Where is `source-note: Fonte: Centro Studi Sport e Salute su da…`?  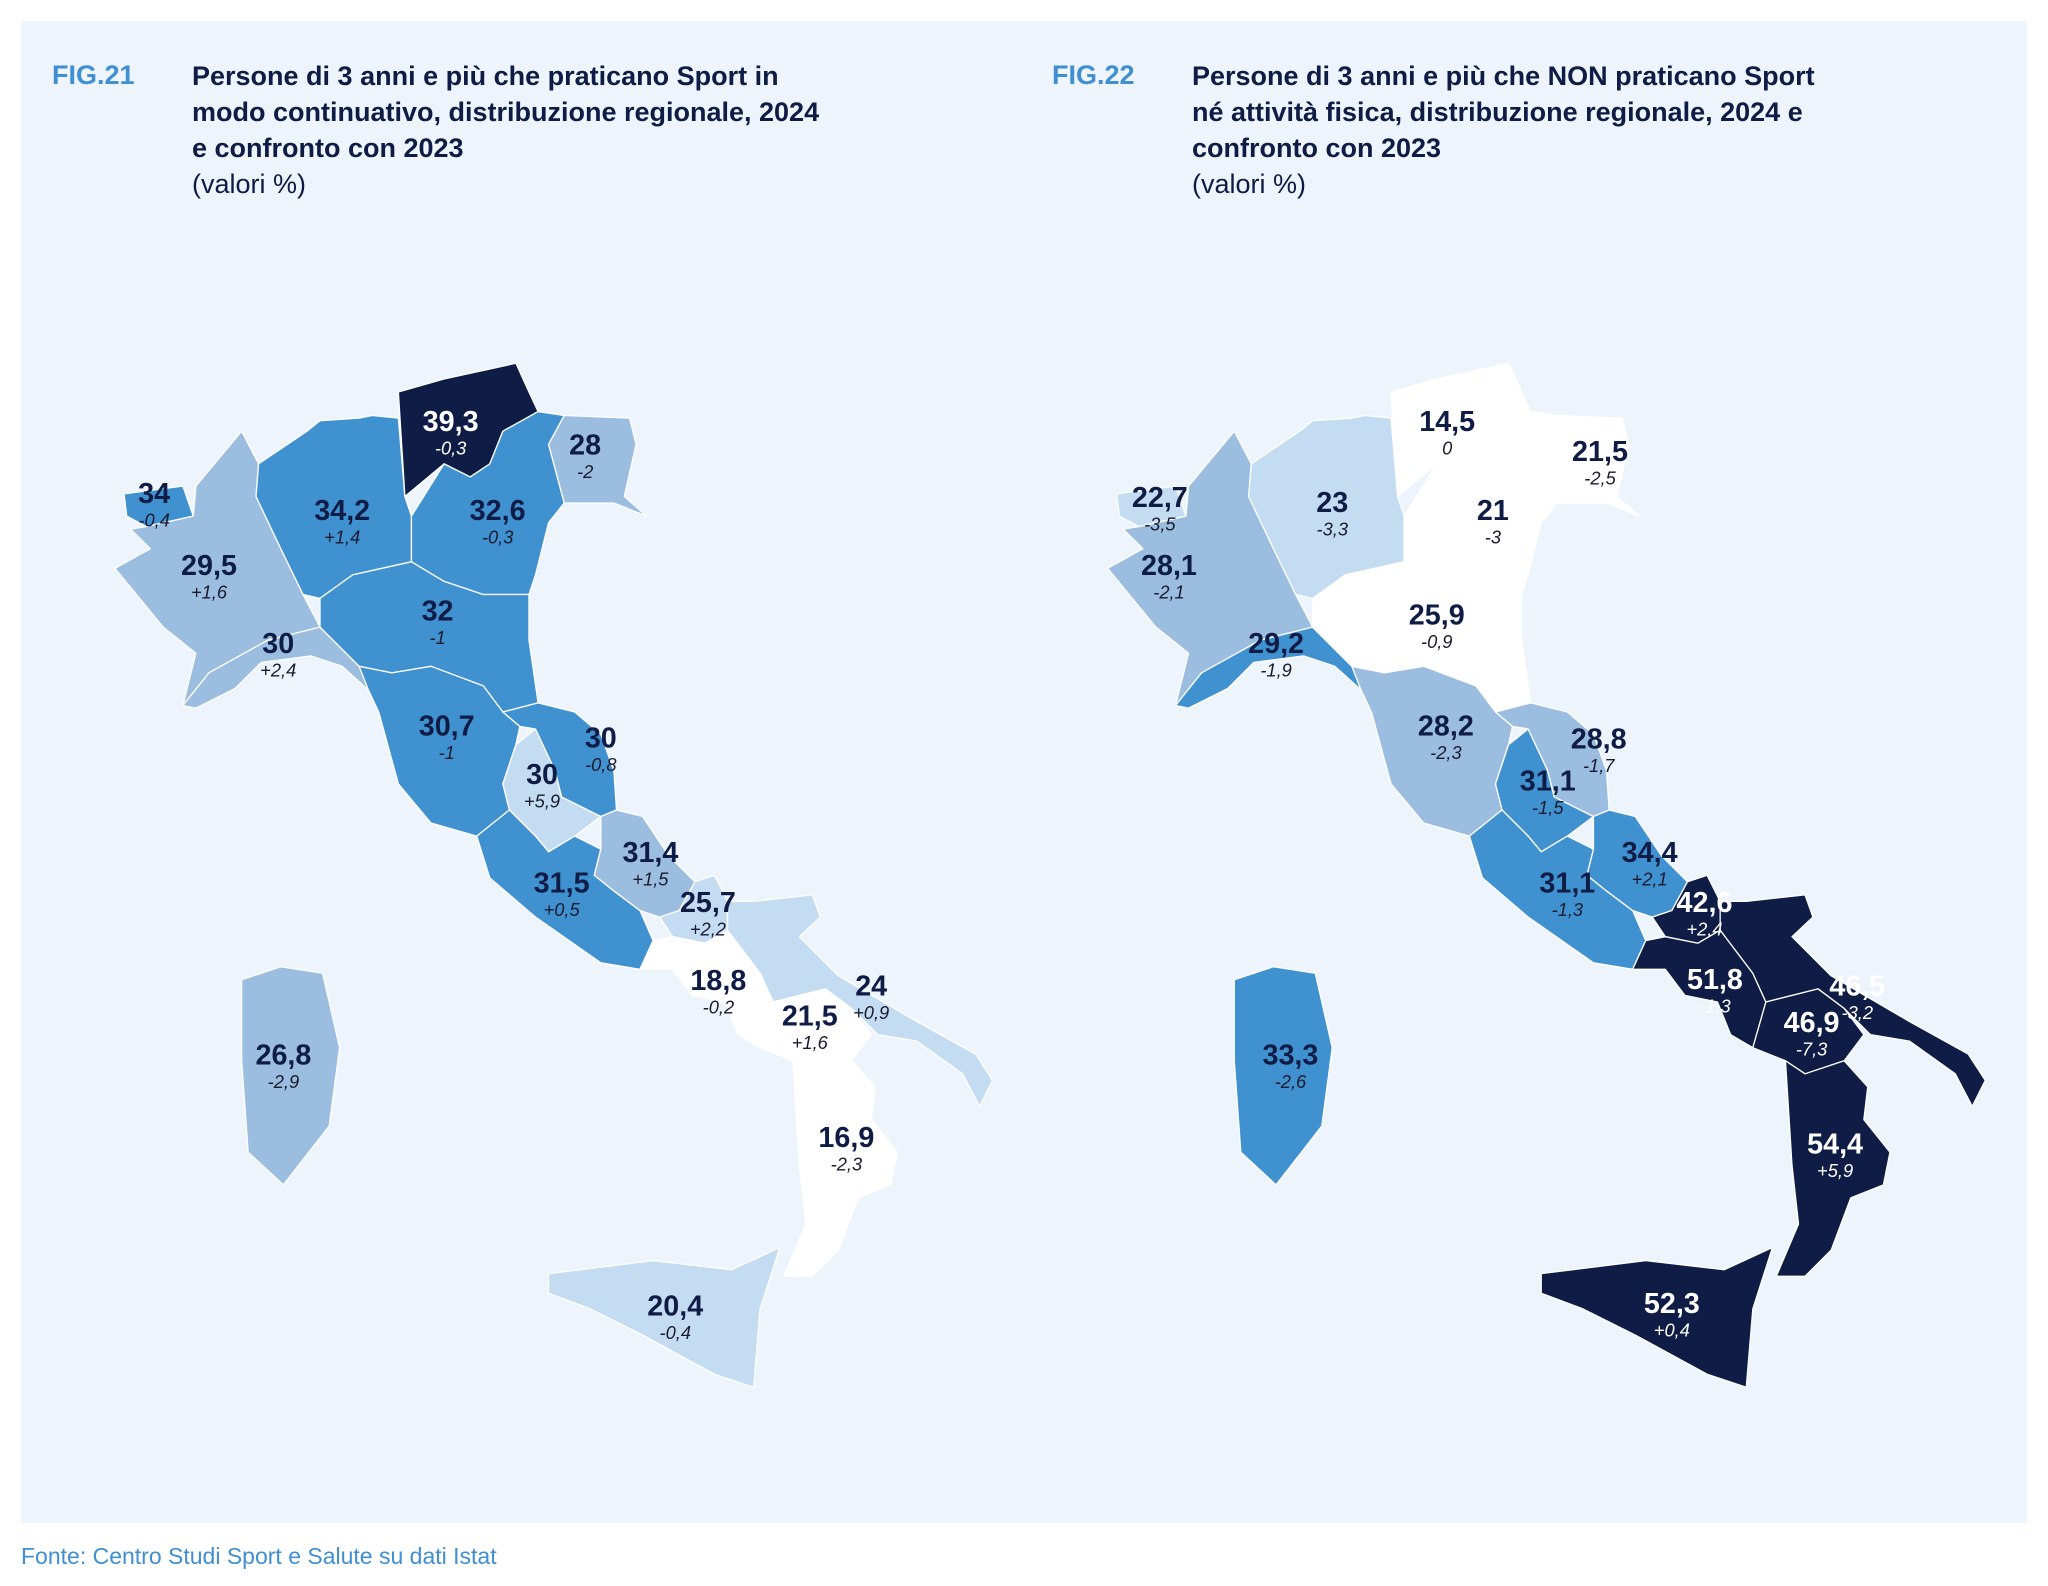 source-note: Fonte: Centro Studi Sport e Salute su da… is located at coordinates (259, 1556).